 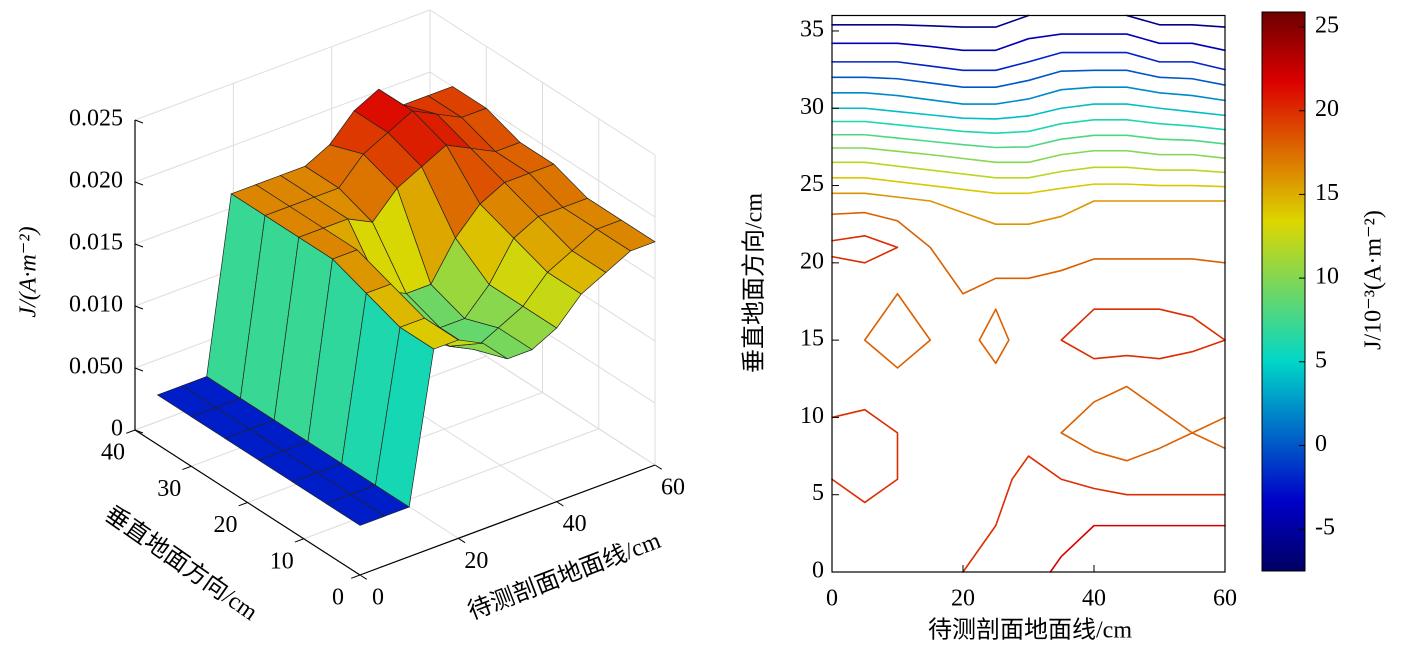 I want to click on y-tick-label: 35, so click(x=812, y=29).